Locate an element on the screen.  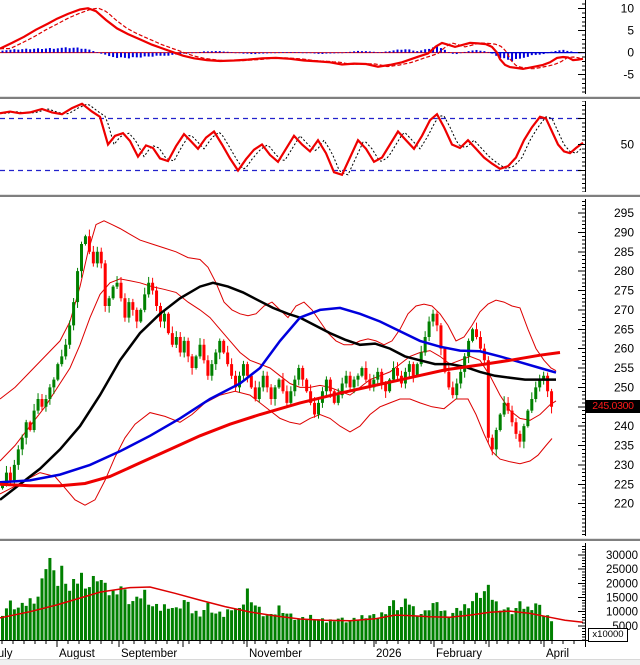
y-axis-tick-label: 285 is located at coordinates (624, 252).